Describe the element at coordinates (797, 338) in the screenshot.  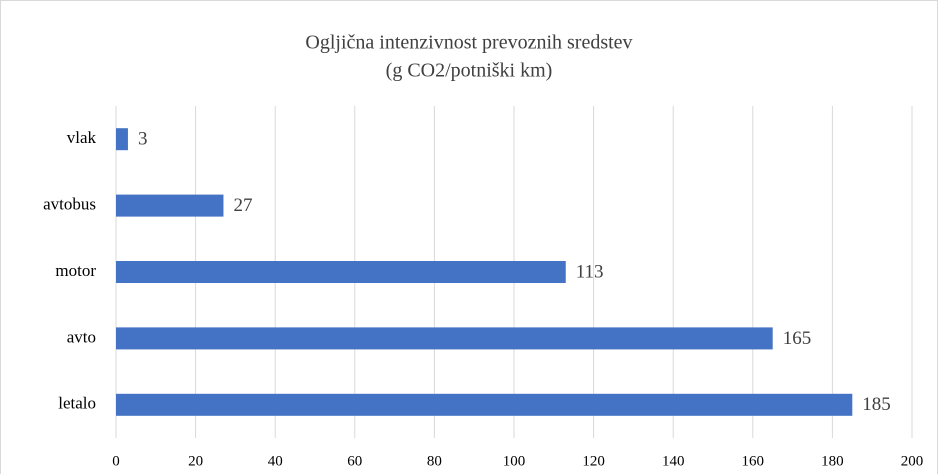
I see `data-label: 165` at that location.